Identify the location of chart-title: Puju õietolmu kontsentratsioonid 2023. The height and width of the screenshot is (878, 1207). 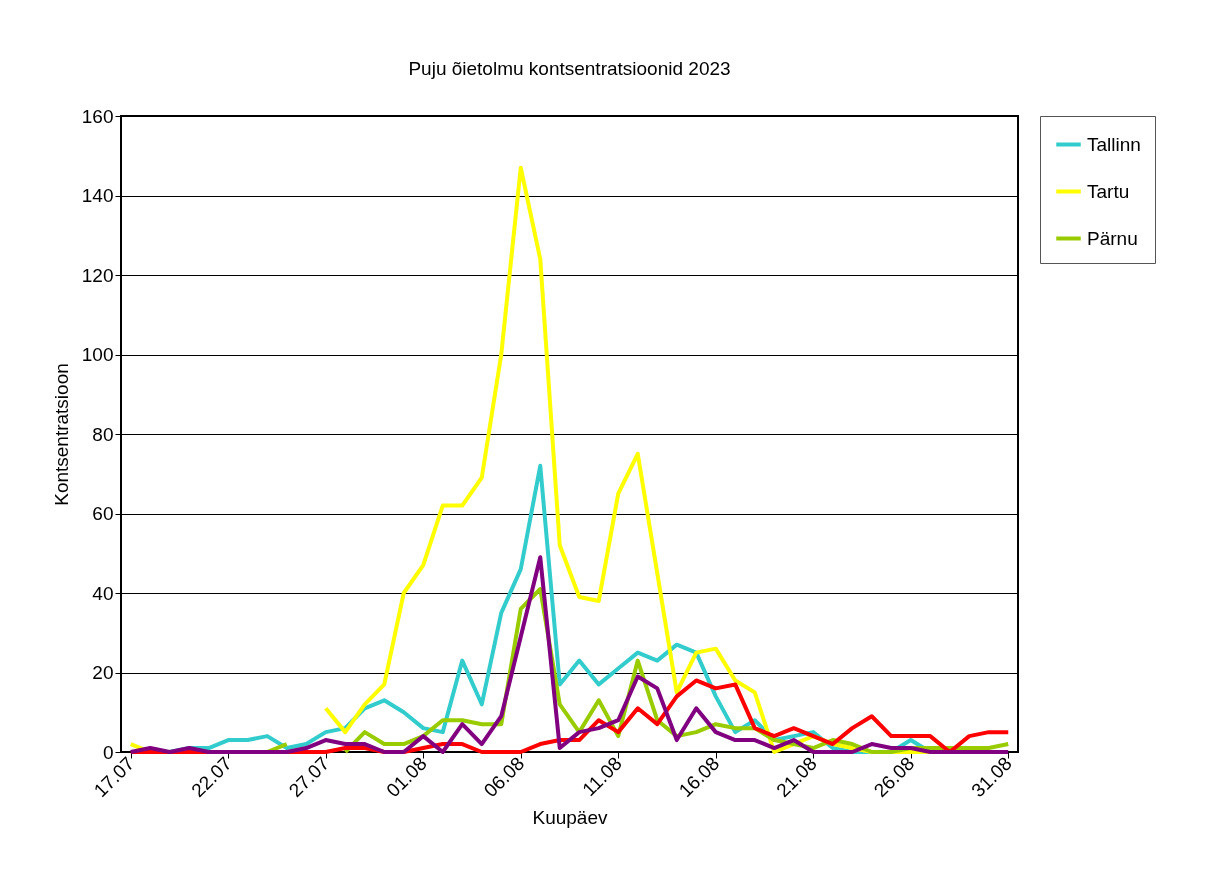
(569, 68).